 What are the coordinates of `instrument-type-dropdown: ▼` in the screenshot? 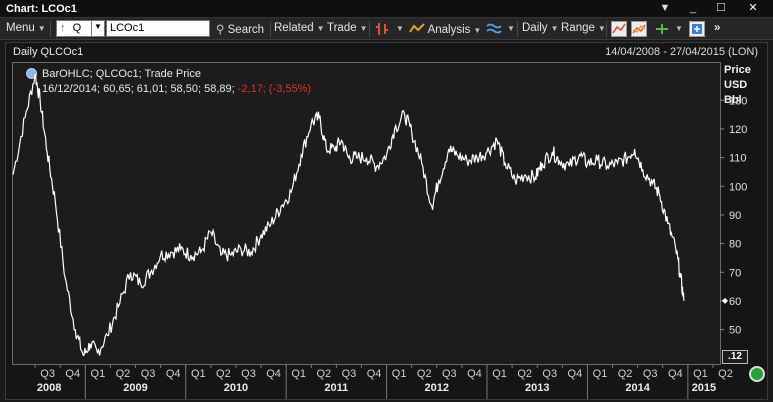 It's located at (98, 28).